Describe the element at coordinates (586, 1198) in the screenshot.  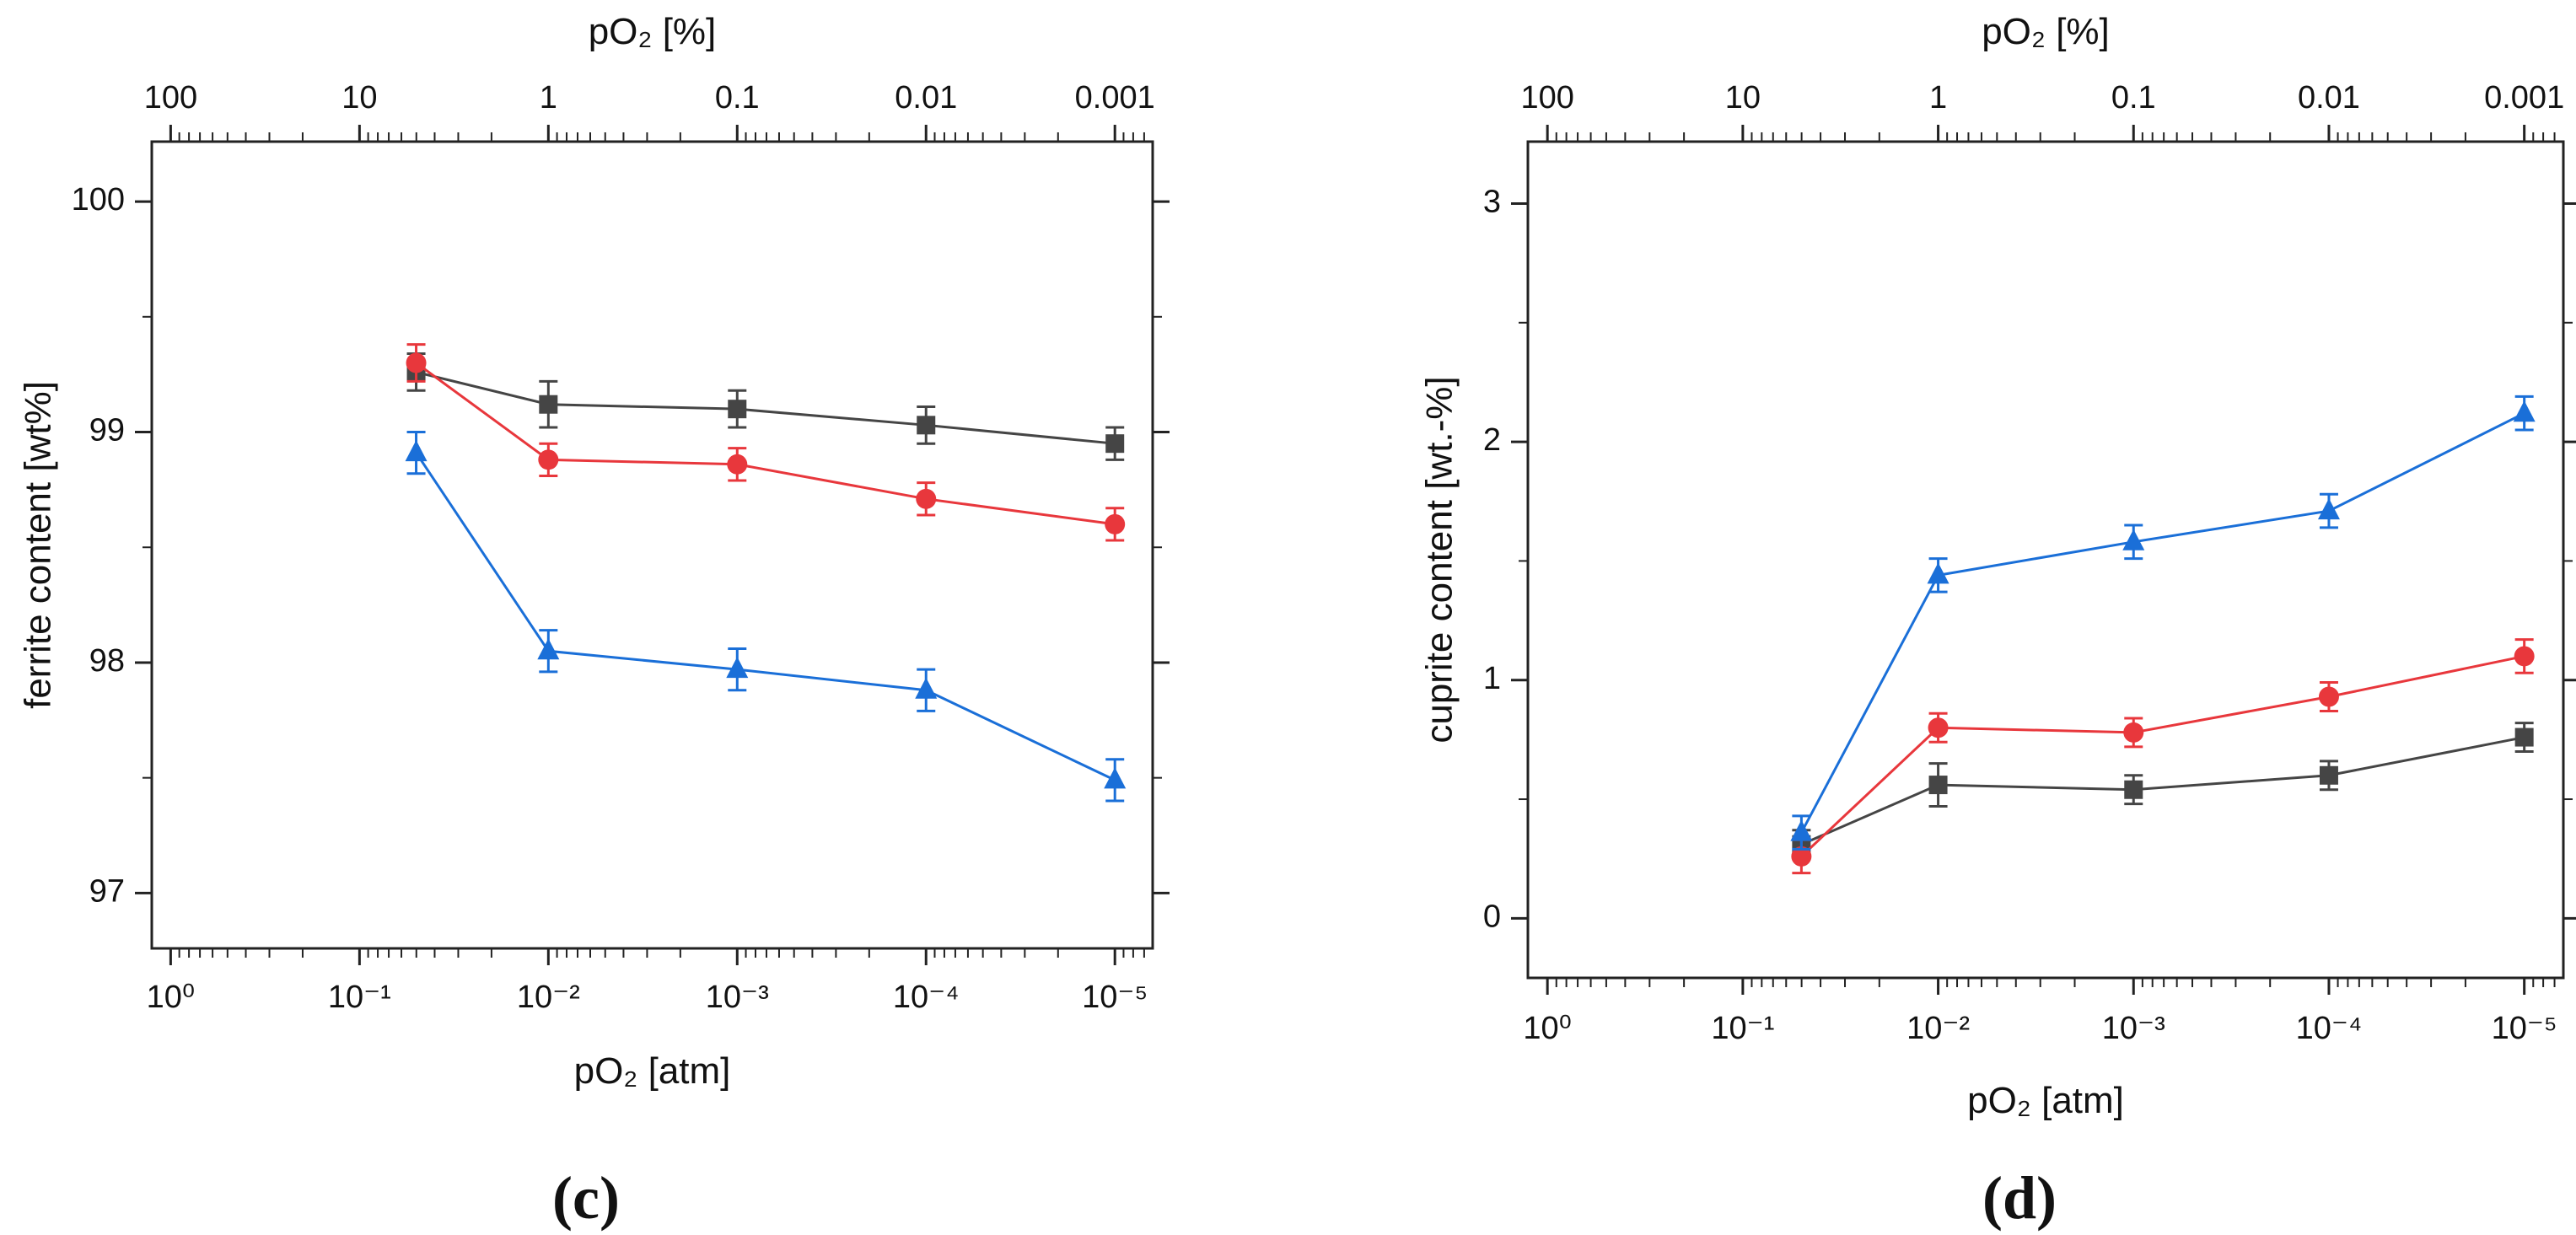
I see `panel-label: (c)` at that location.